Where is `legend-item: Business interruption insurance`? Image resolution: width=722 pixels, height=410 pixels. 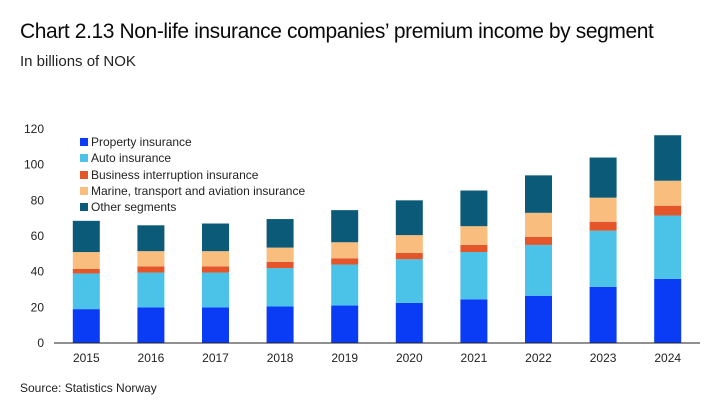 legend-item: Business interruption insurance is located at coordinates (192, 175).